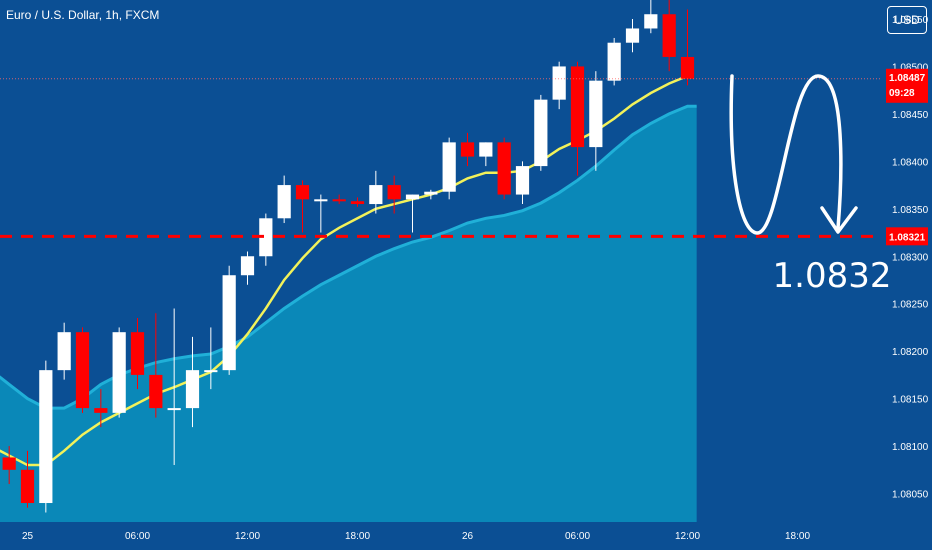  I want to click on current-price-tag: 1.08487 09:28, so click(907, 85).